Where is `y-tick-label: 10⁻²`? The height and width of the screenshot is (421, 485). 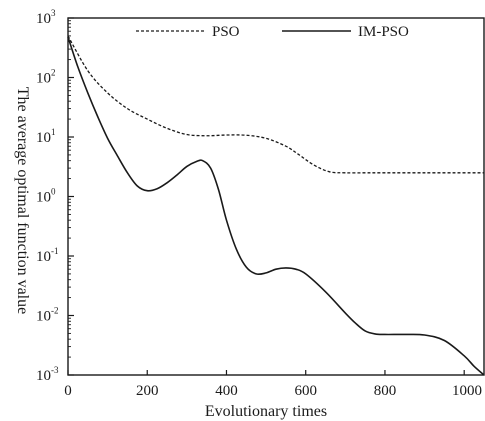 y-tick-label: 10⁻² is located at coordinates (47, 315).